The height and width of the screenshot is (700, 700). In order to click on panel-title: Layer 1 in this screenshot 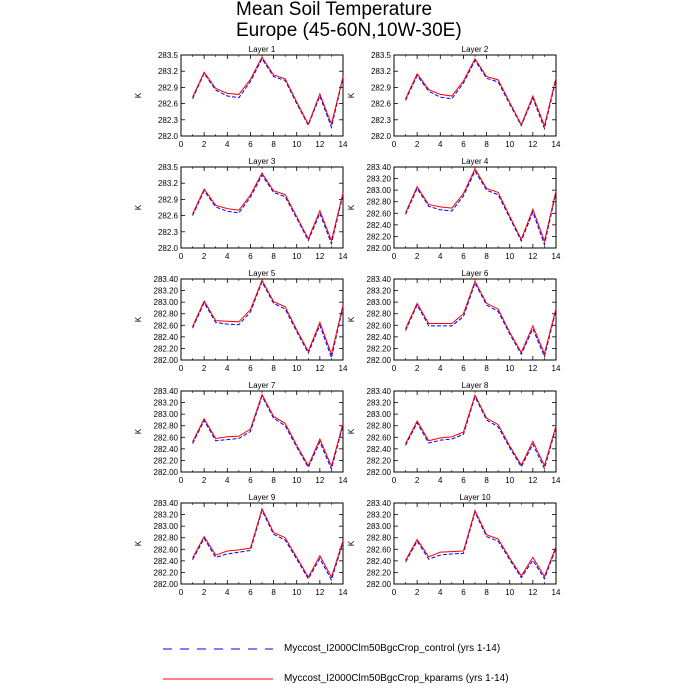, I will do `click(262, 49)`.